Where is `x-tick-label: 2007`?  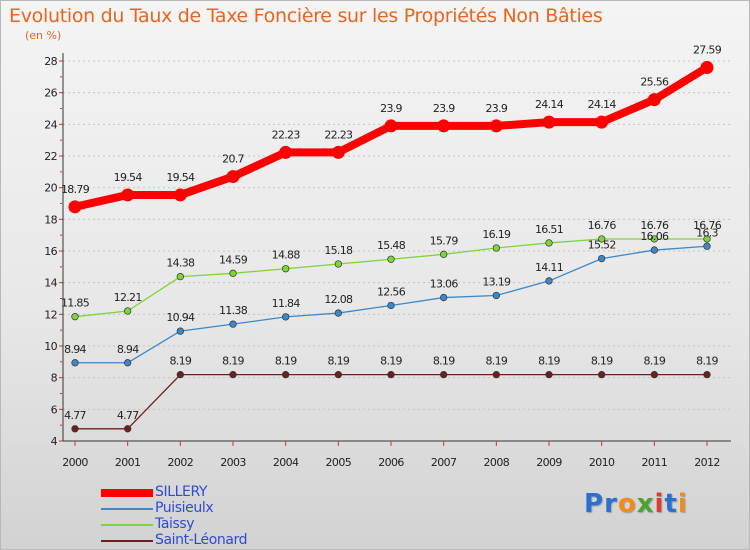
x-tick-label: 2007 is located at coordinates (444, 462).